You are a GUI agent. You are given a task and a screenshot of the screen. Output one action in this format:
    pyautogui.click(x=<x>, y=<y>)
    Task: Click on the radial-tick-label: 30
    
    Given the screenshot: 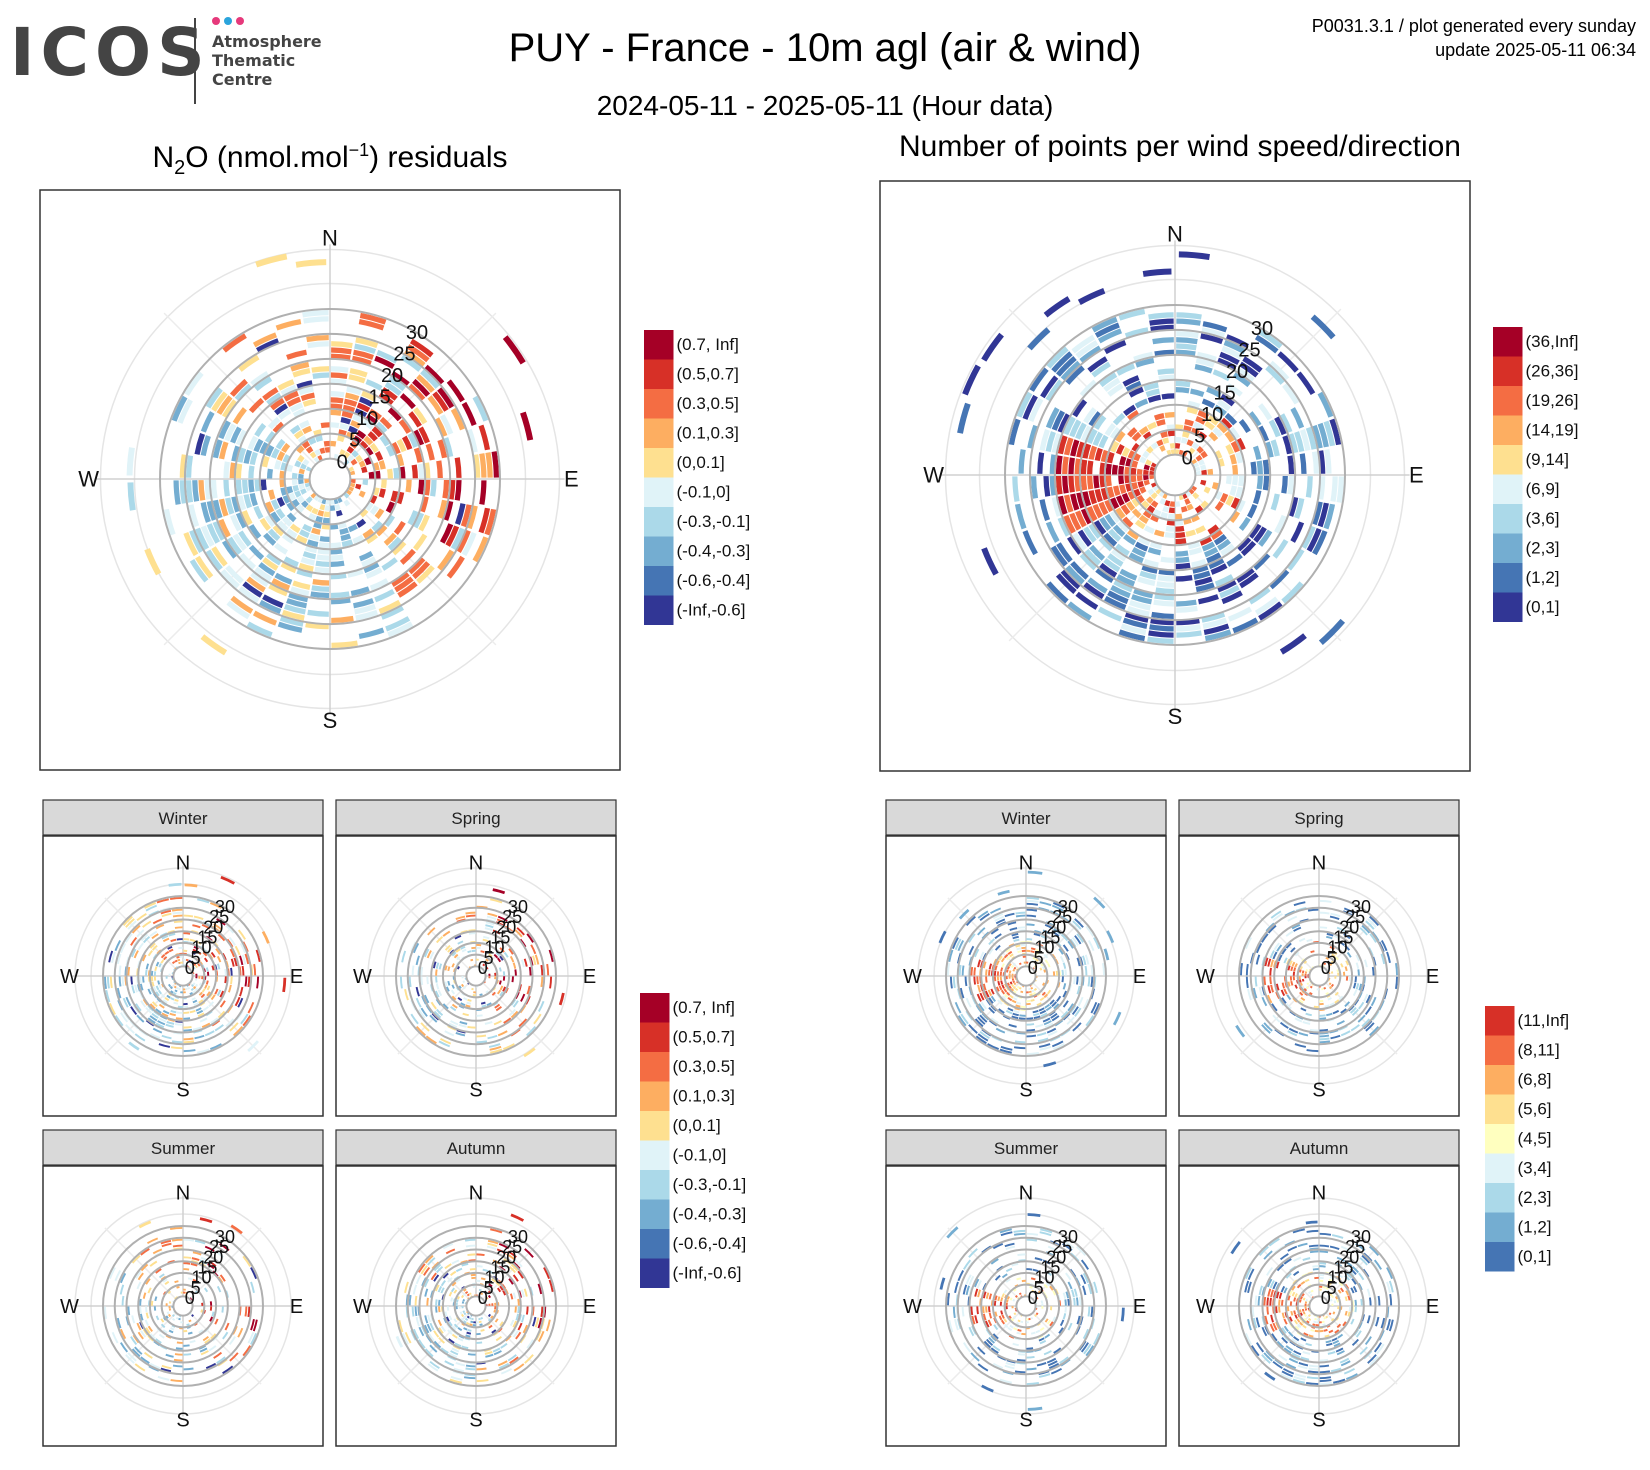 What is the action you would take?
    pyautogui.click(x=417, y=333)
    